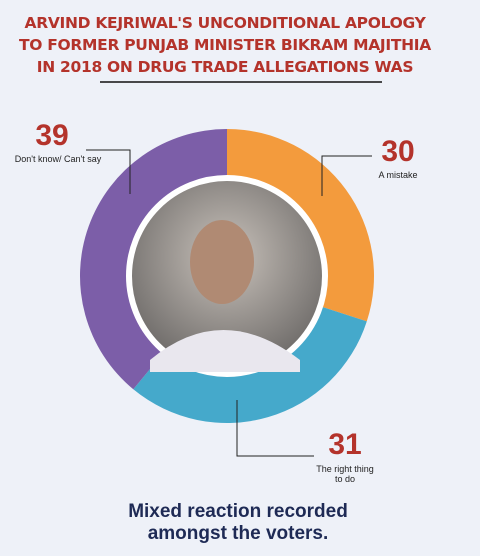 The height and width of the screenshot is (556, 480). Describe the element at coordinates (345, 444) in the screenshot. I see `value-label: 31` at that location.